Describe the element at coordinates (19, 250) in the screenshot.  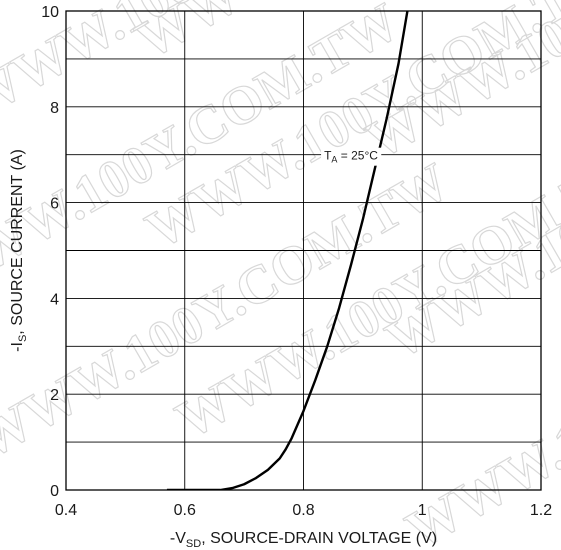
I see `y-axis-label: -IS, SOURCE CURRENT (A)` at that location.